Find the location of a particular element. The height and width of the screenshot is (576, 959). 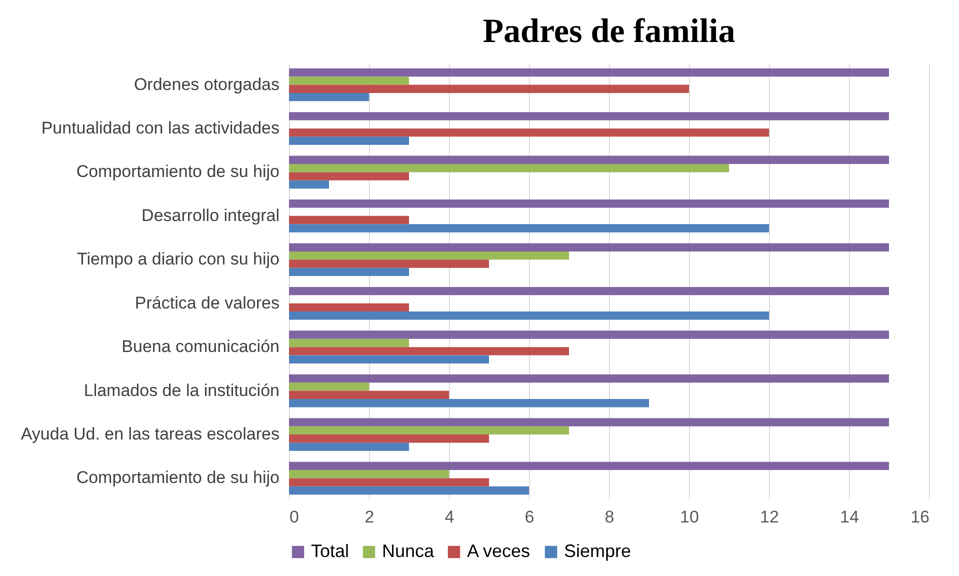

y-tick-label: Práctica de valores is located at coordinates (207, 302).